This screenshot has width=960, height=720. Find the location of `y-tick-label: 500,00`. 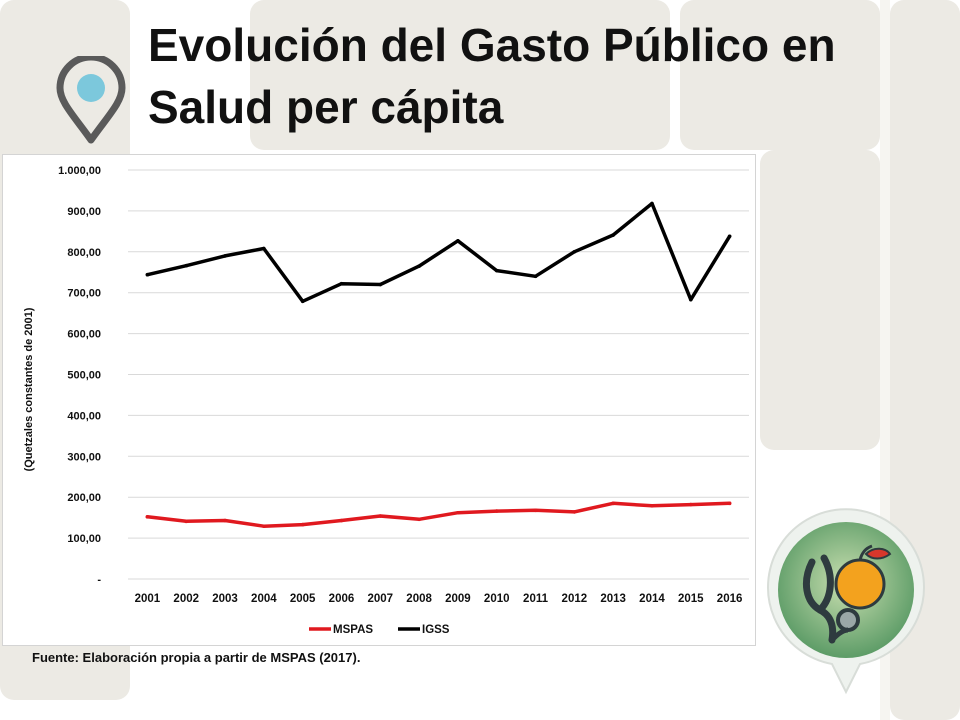

y-tick-label: 500,00 is located at coordinates (84, 376).